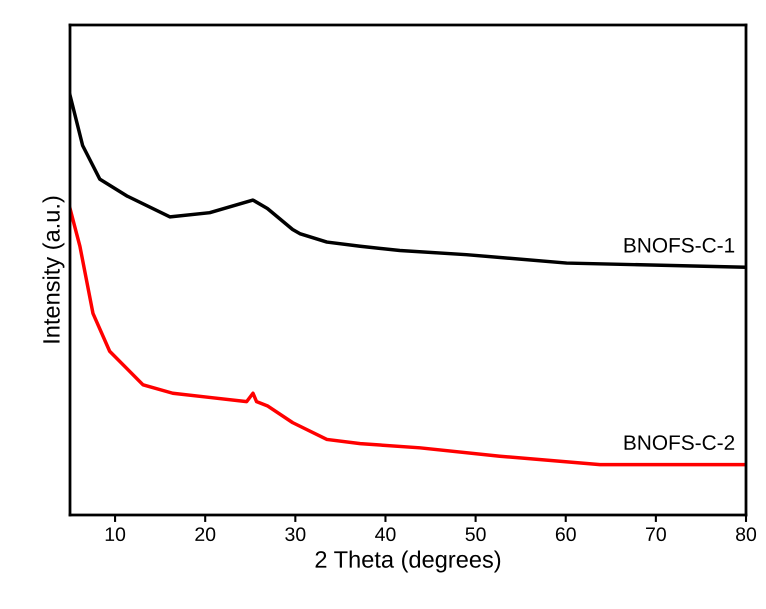  What do you see at coordinates (408, 561) in the screenshot?
I see `x-axis-title: 2 Theta (degrees)` at bounding box center [408, 561].